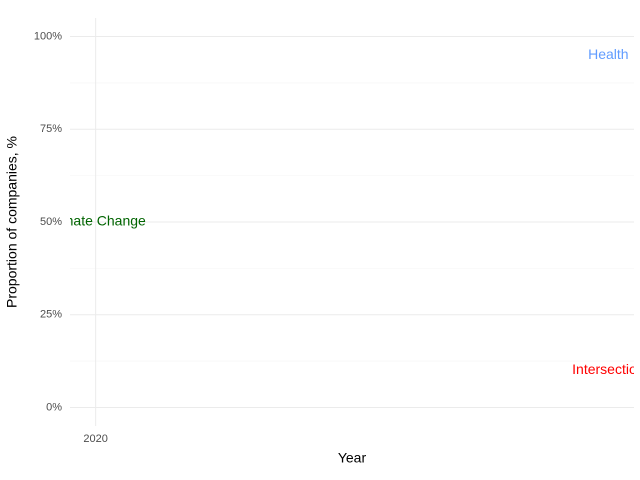  I want to click on y-tick-label: 50%, so click(51, 222).